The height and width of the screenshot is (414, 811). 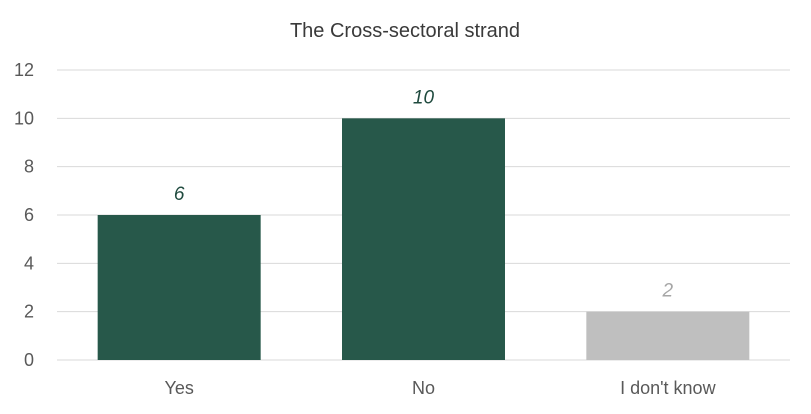 I want to click on y-axis-ticks: 0 2 4 6 8 10 12, so click(x=24, y=215).